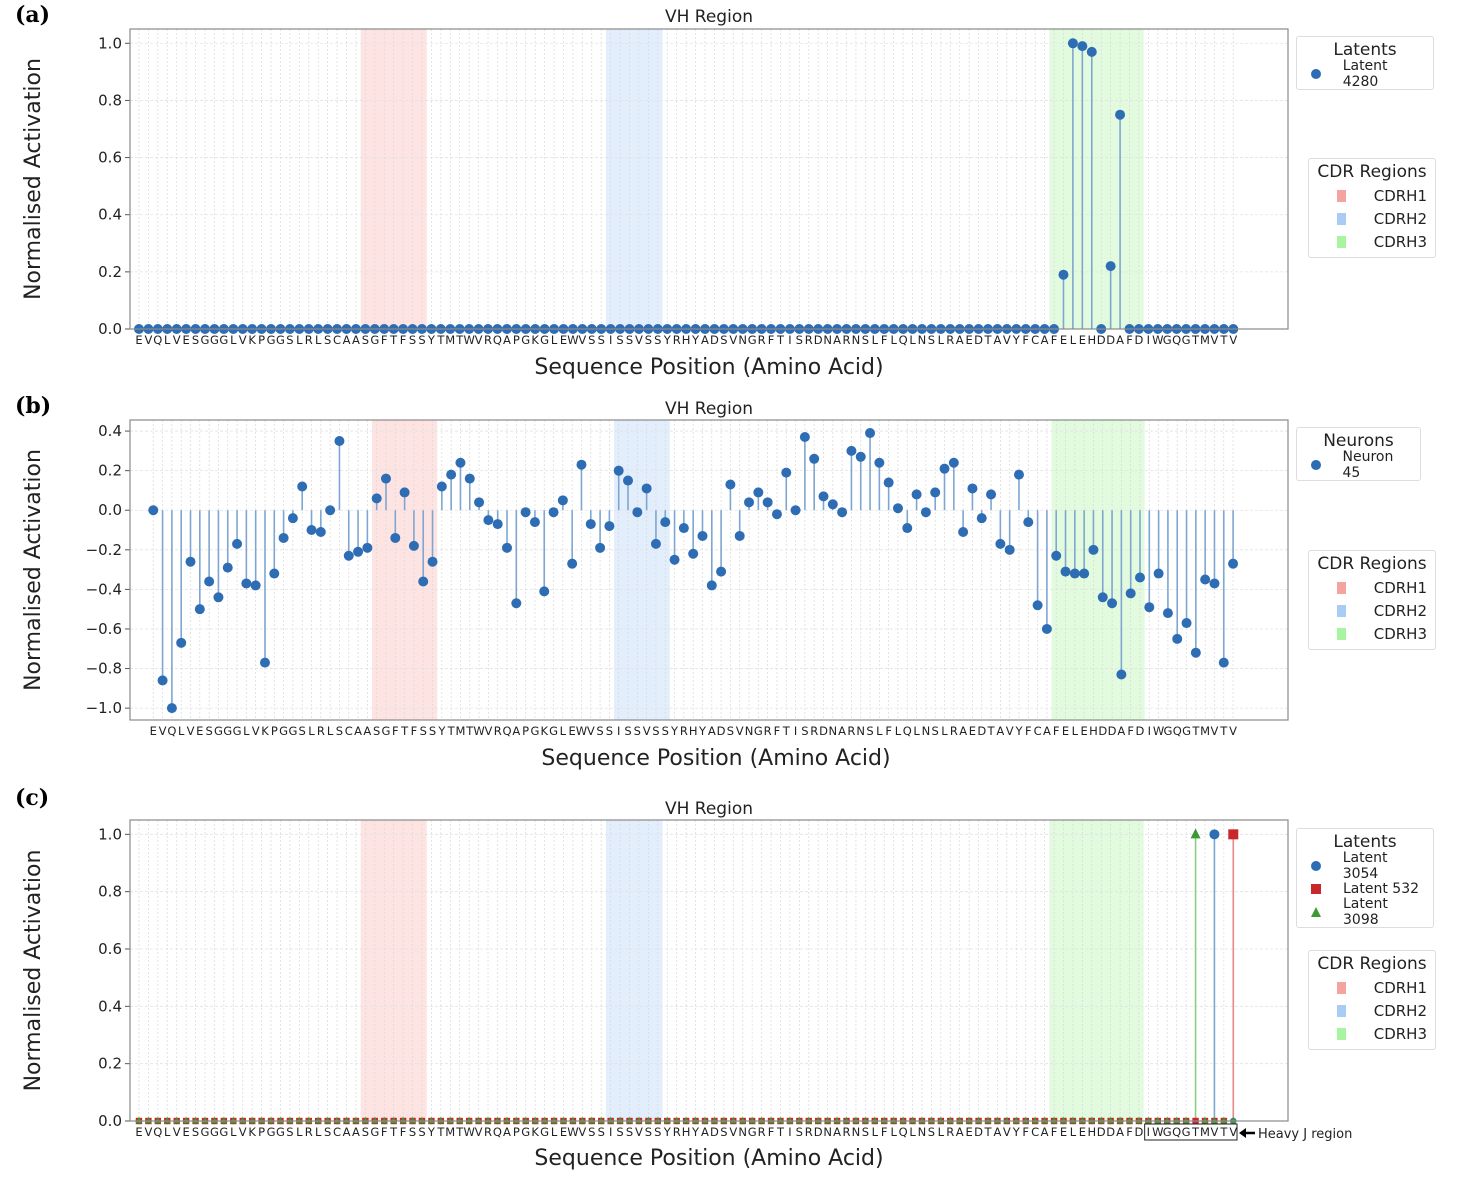 The height and width of the screenshot is (1182, 1466). I want to click on x-tick-label: P, so click(274, 731).